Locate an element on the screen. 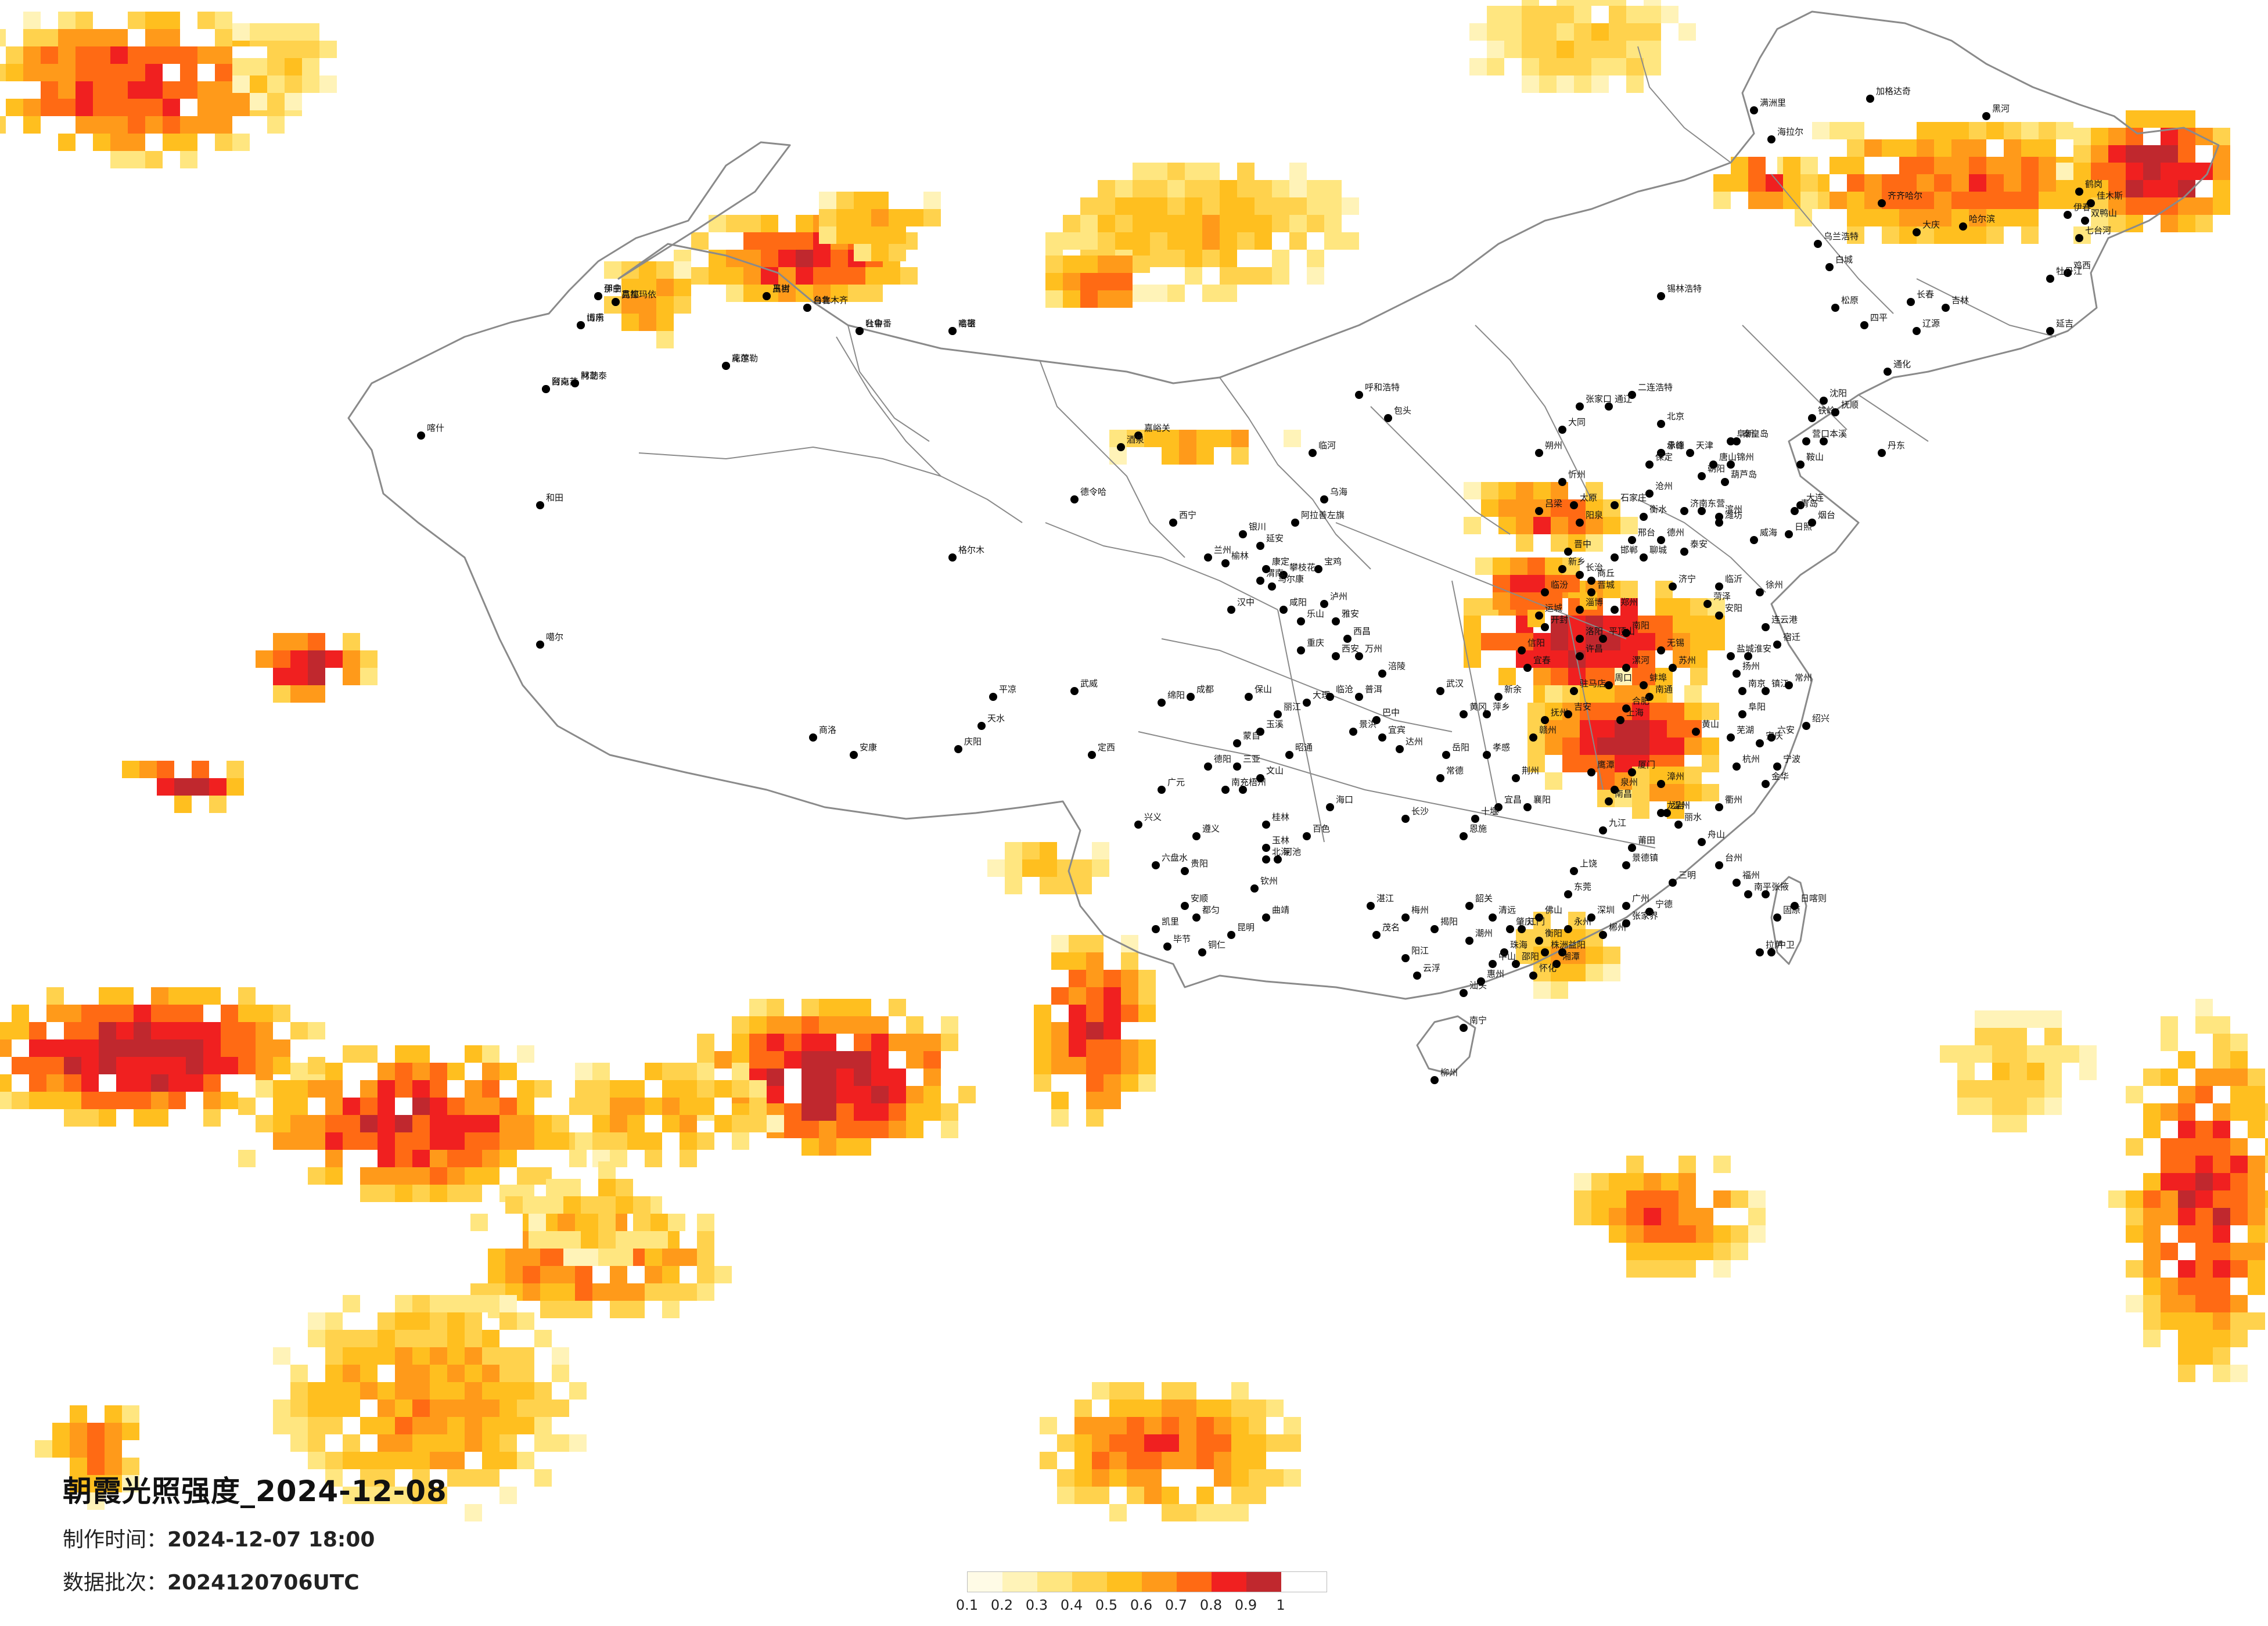 Image resolution: width=2268 pixels, height=1626 pixels. city-label: 汉中 is located at coordinates (1246, 602).